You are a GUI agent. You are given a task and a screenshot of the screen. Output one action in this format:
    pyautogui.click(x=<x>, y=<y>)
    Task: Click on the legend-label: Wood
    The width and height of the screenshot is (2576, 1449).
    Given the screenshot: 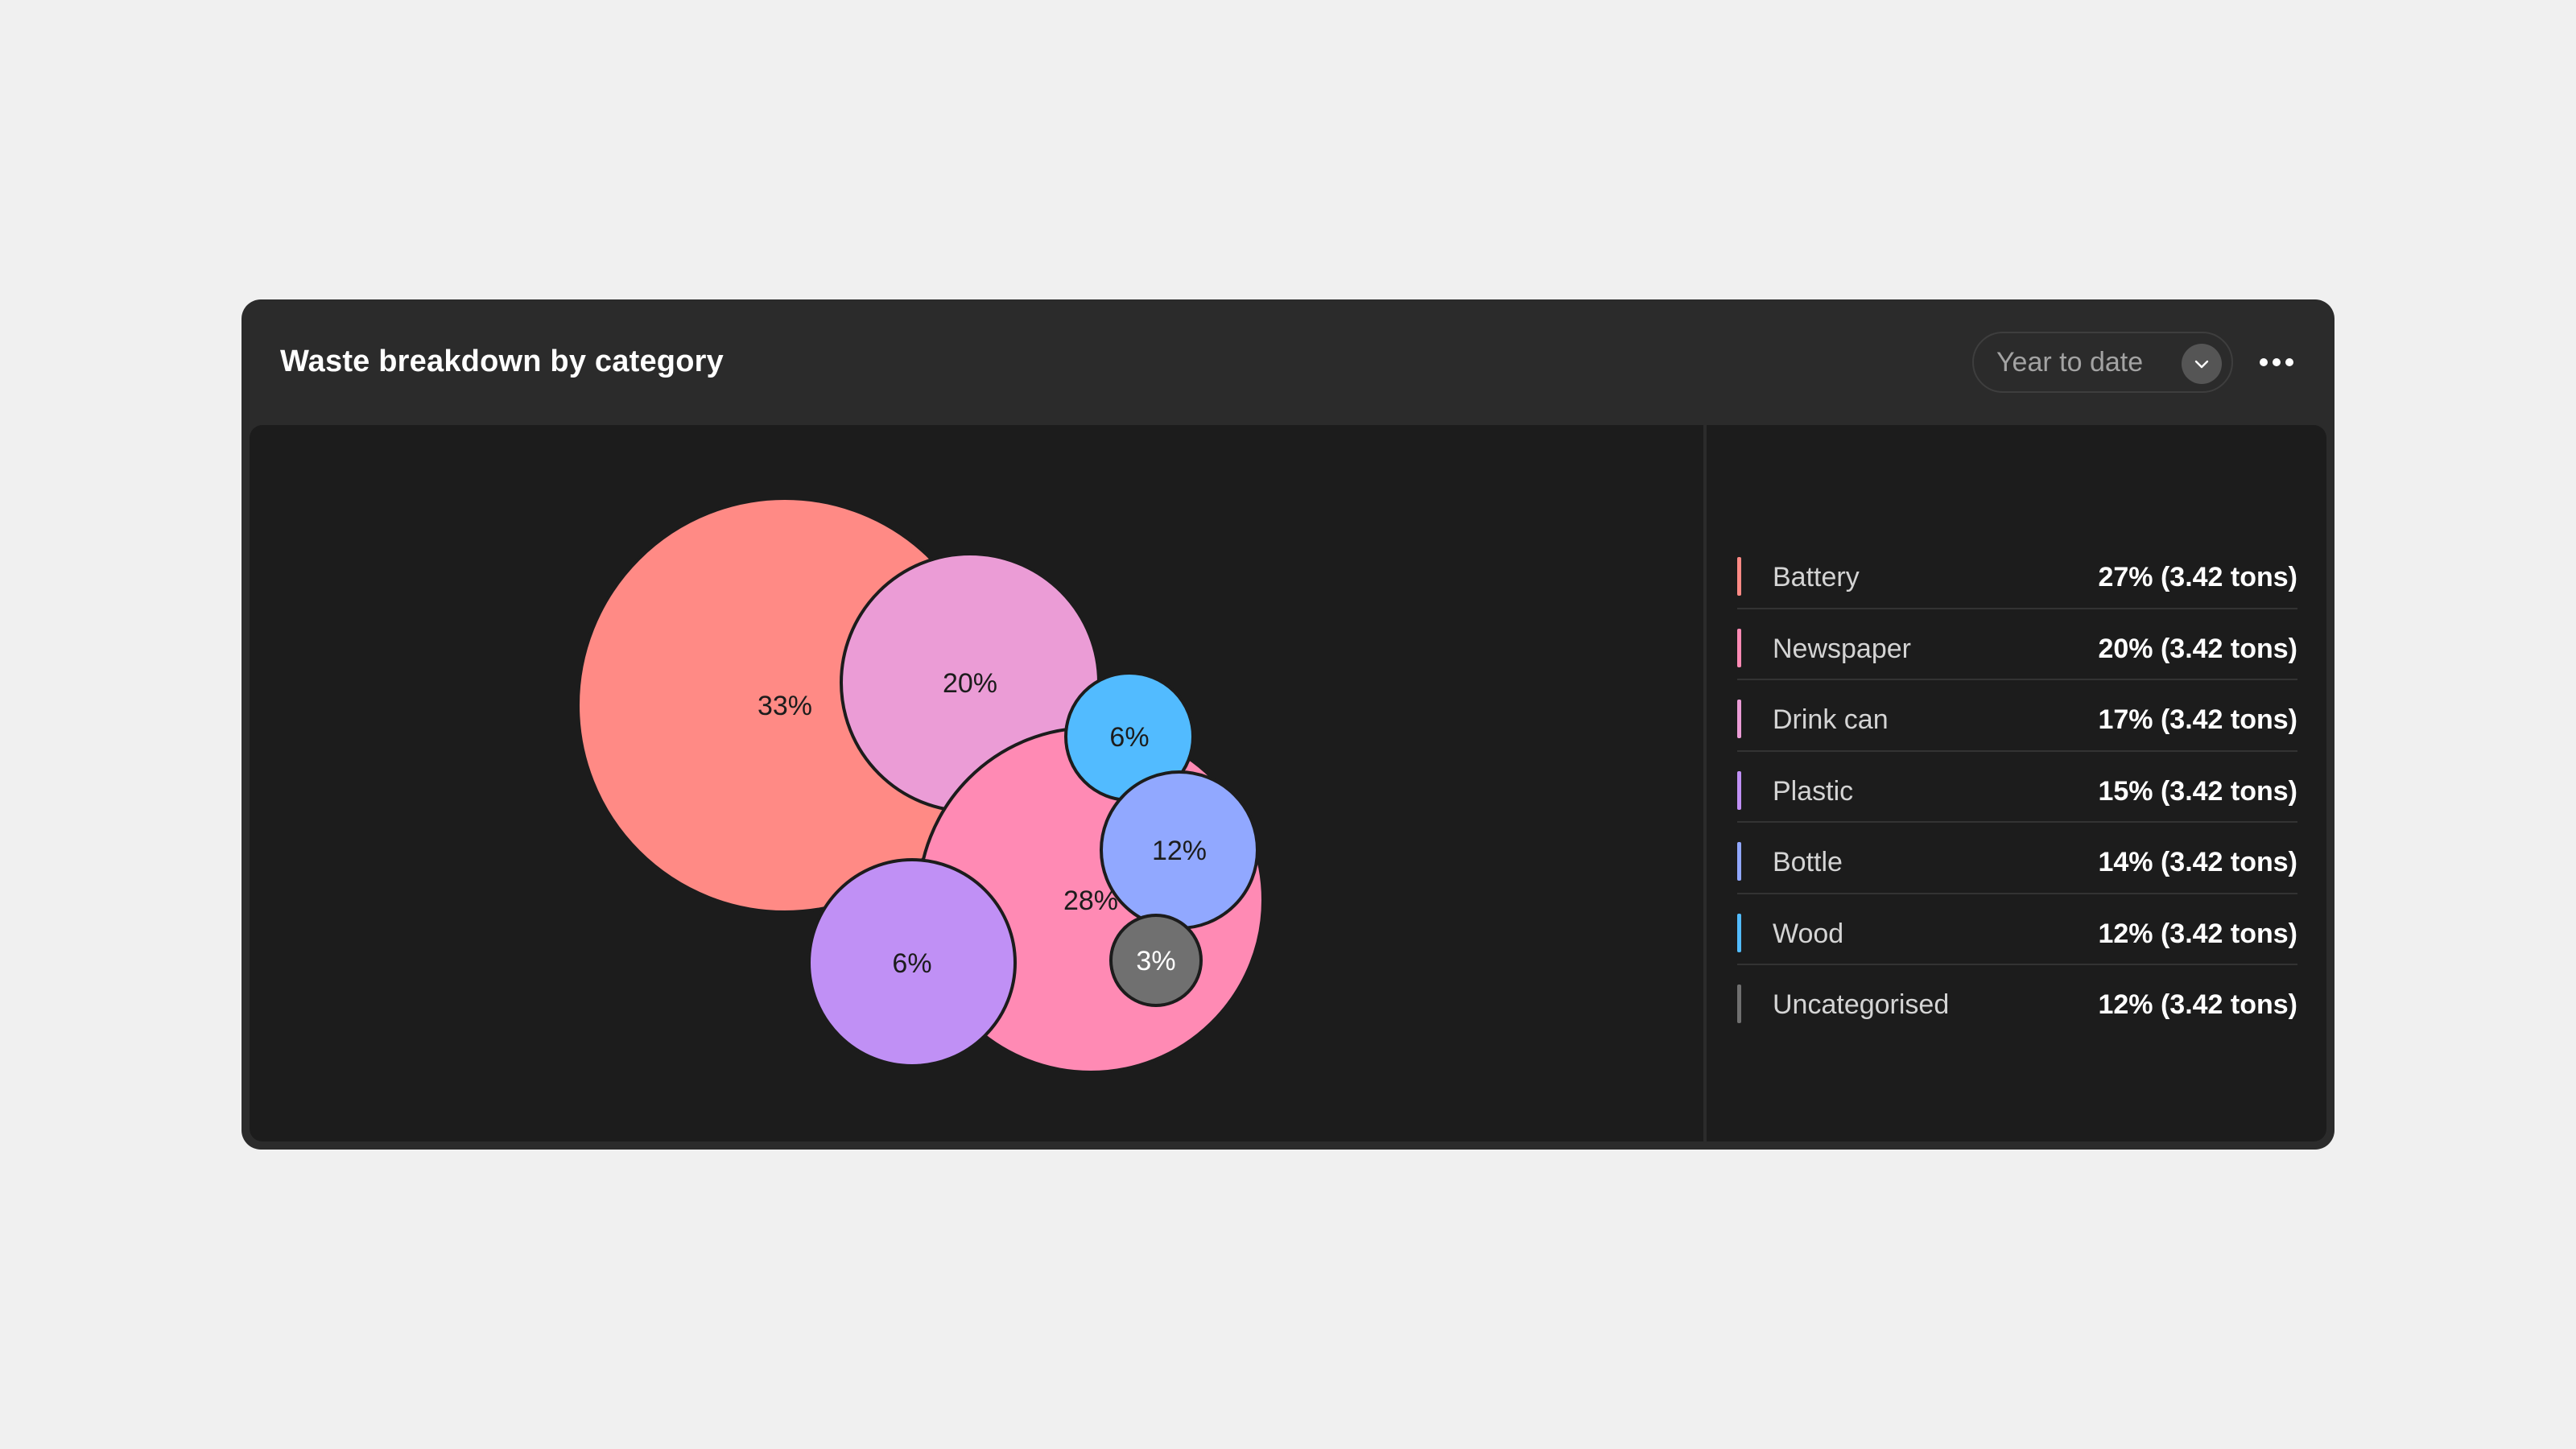 What is the action you would take?
    pyautogui.click(x=1808, y=933)
    